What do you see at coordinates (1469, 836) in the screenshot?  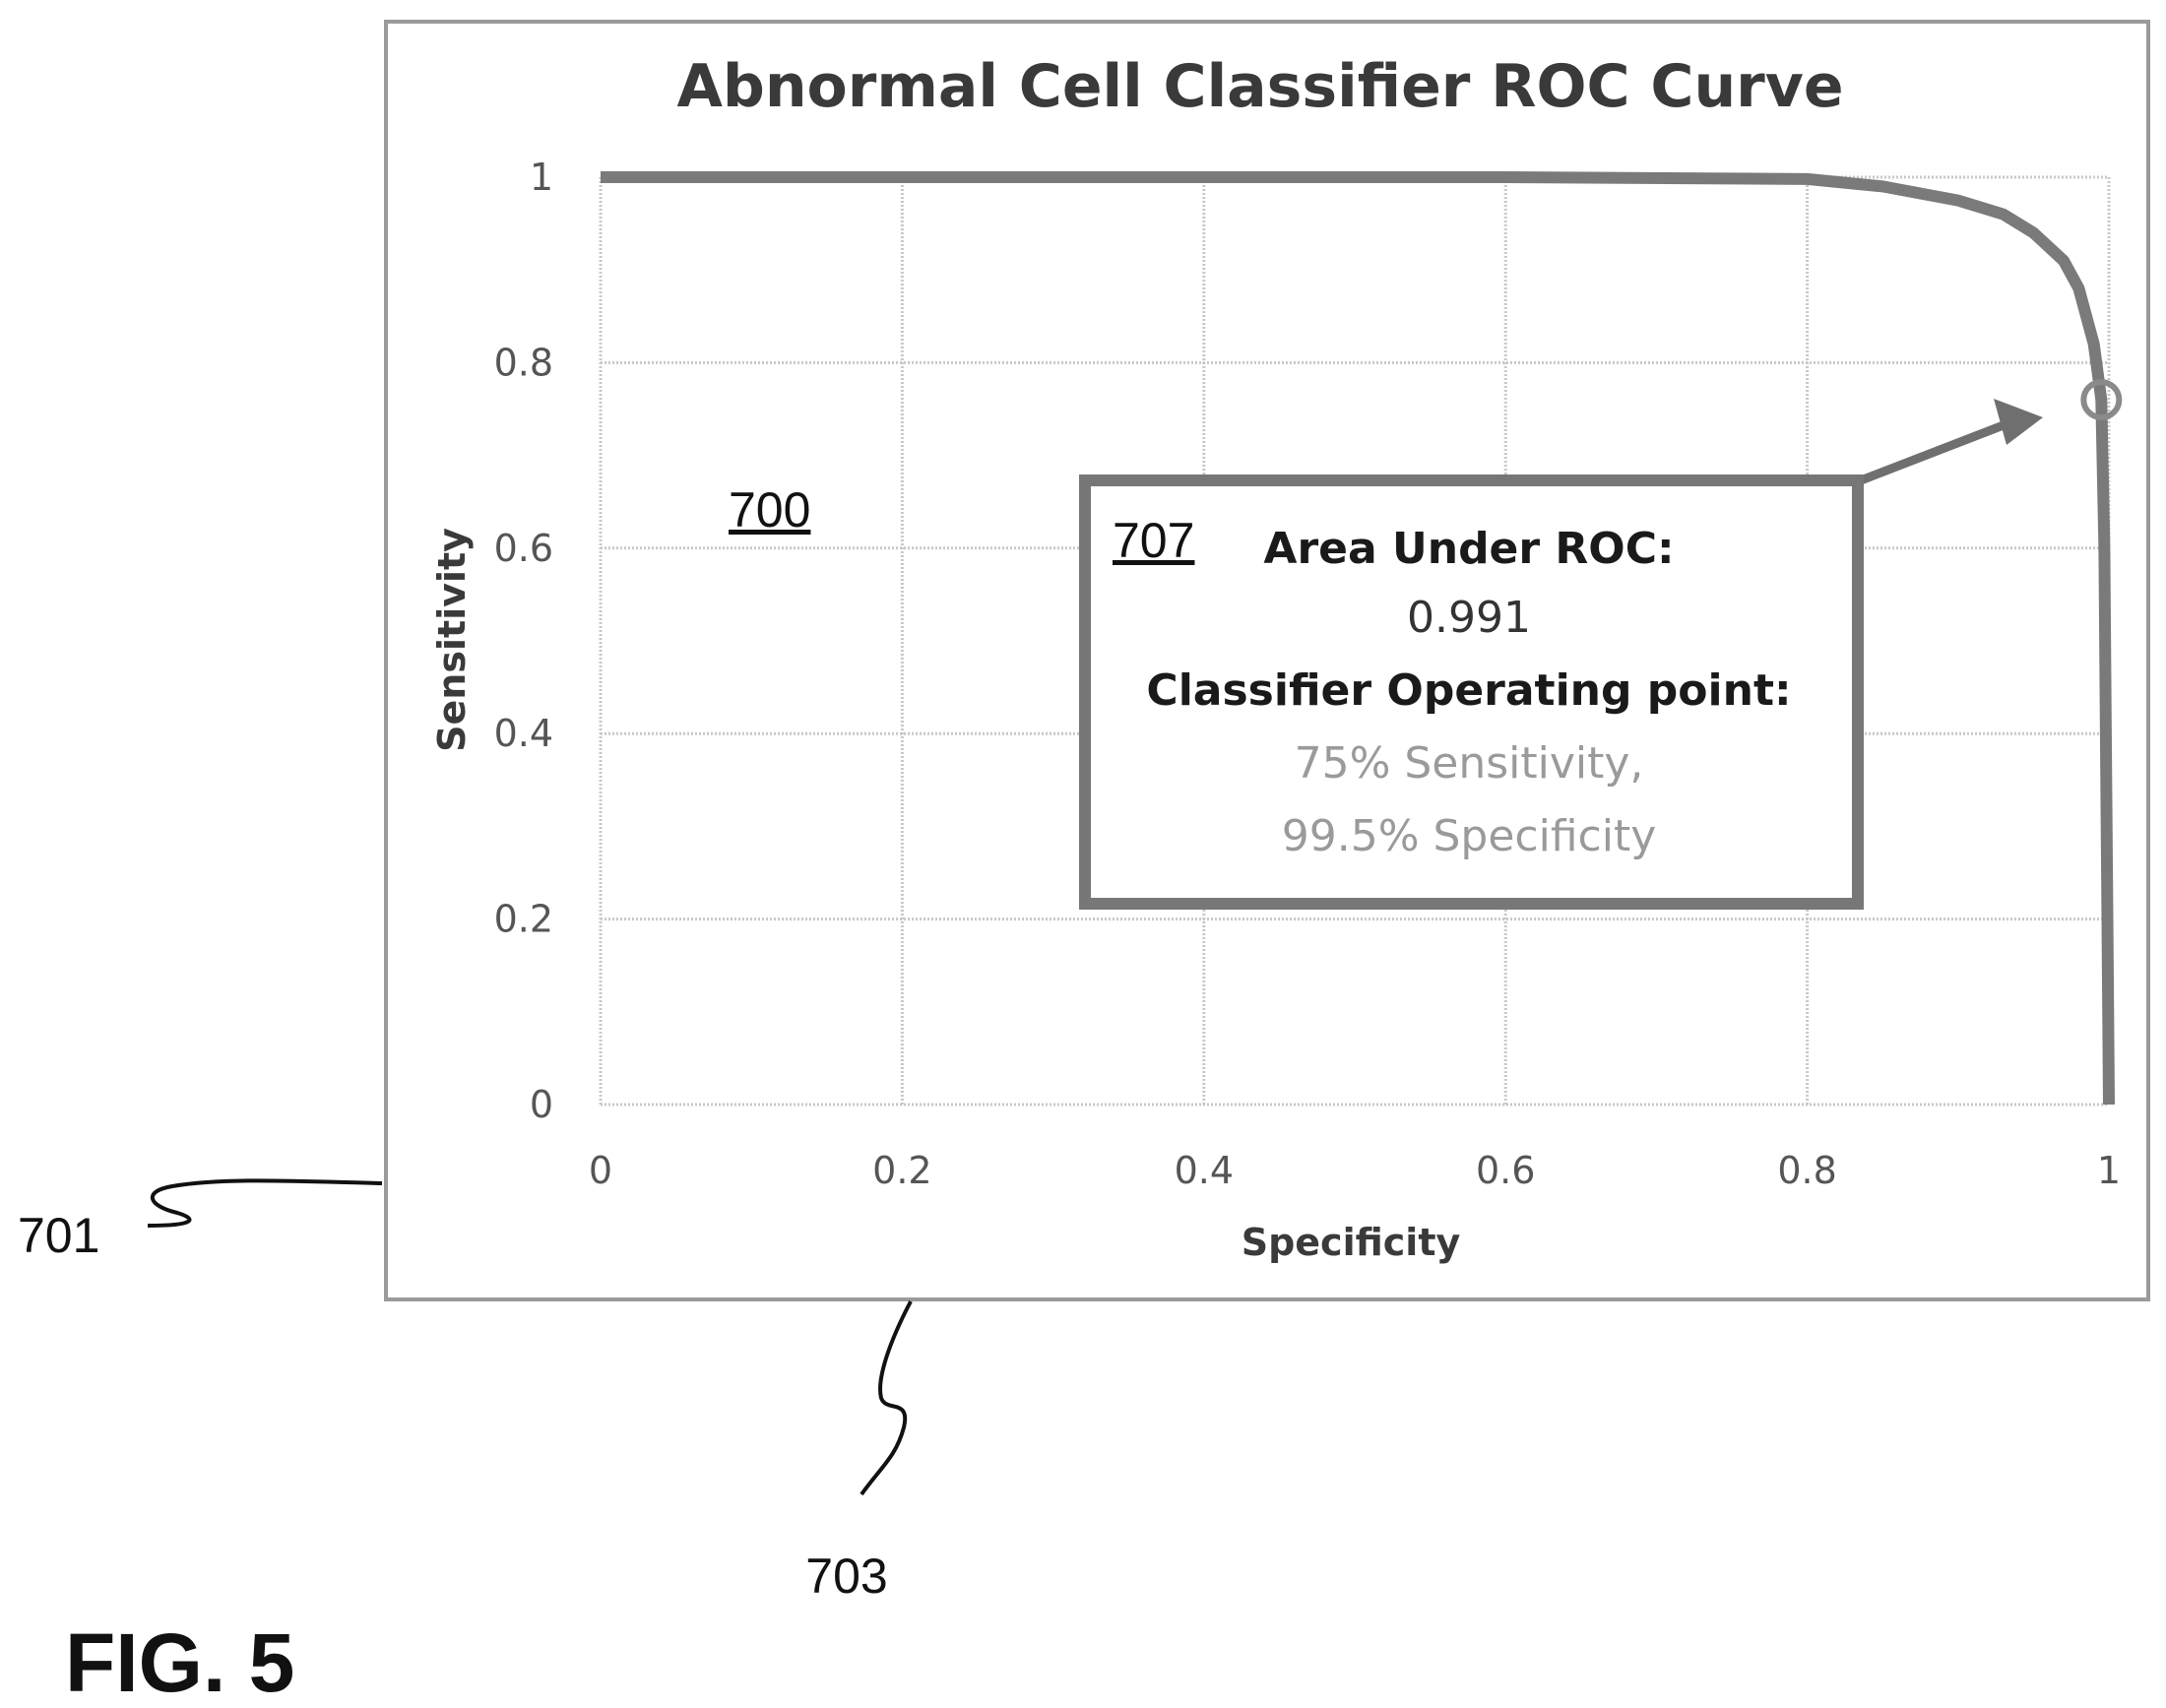 I see `annotation-specificity: 99.5% Specificity` at bounding box center [1469, 836].